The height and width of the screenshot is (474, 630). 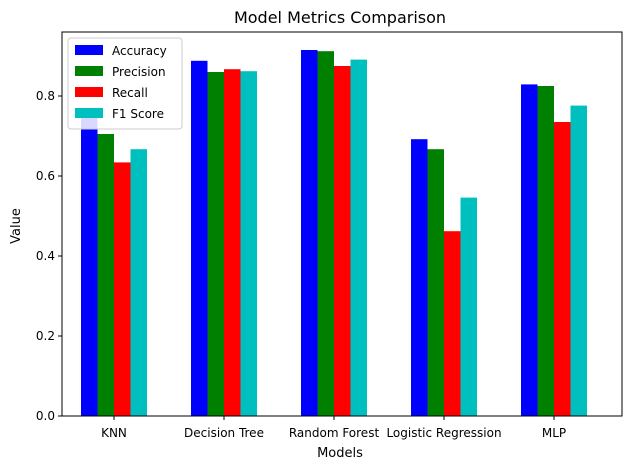 I want to click on legend-label-precision: Precision, so click(x=139, y=72).